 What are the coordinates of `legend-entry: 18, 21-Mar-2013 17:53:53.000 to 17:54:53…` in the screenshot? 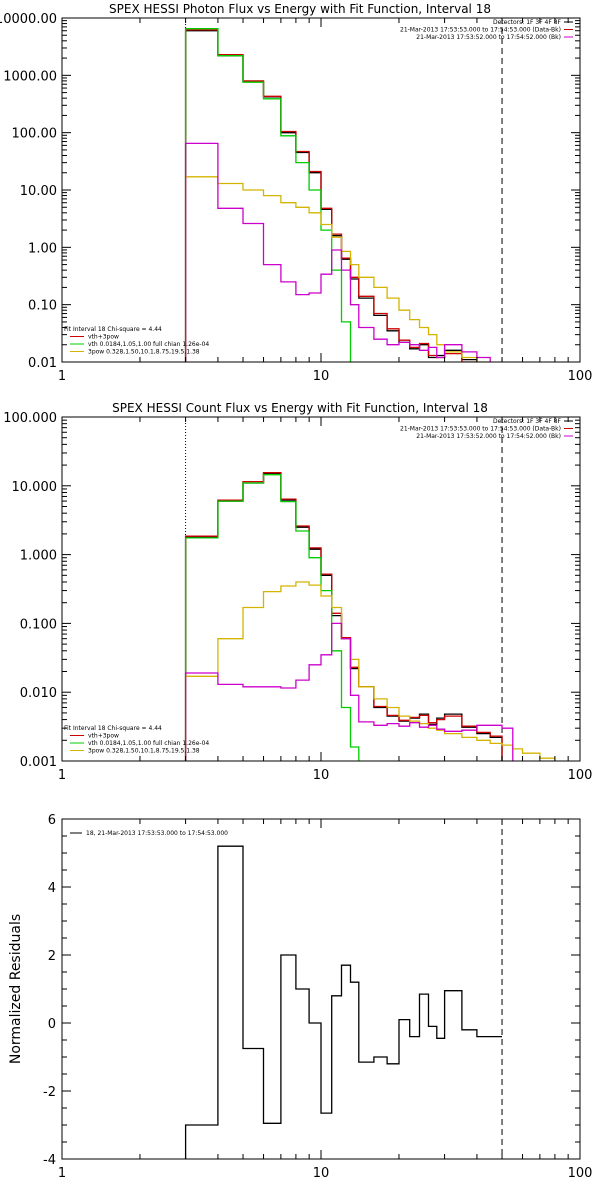 It's located at (157, 833).